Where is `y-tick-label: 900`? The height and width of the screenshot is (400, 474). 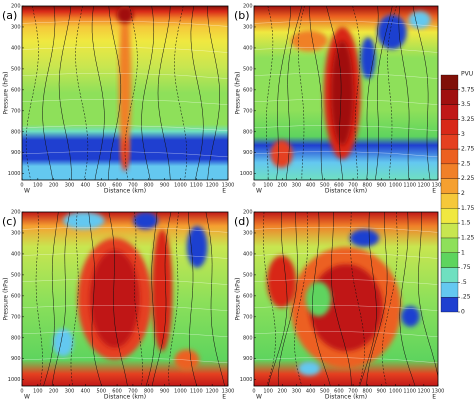
y-tick-label: 900 is located at coordinates (248, 359).